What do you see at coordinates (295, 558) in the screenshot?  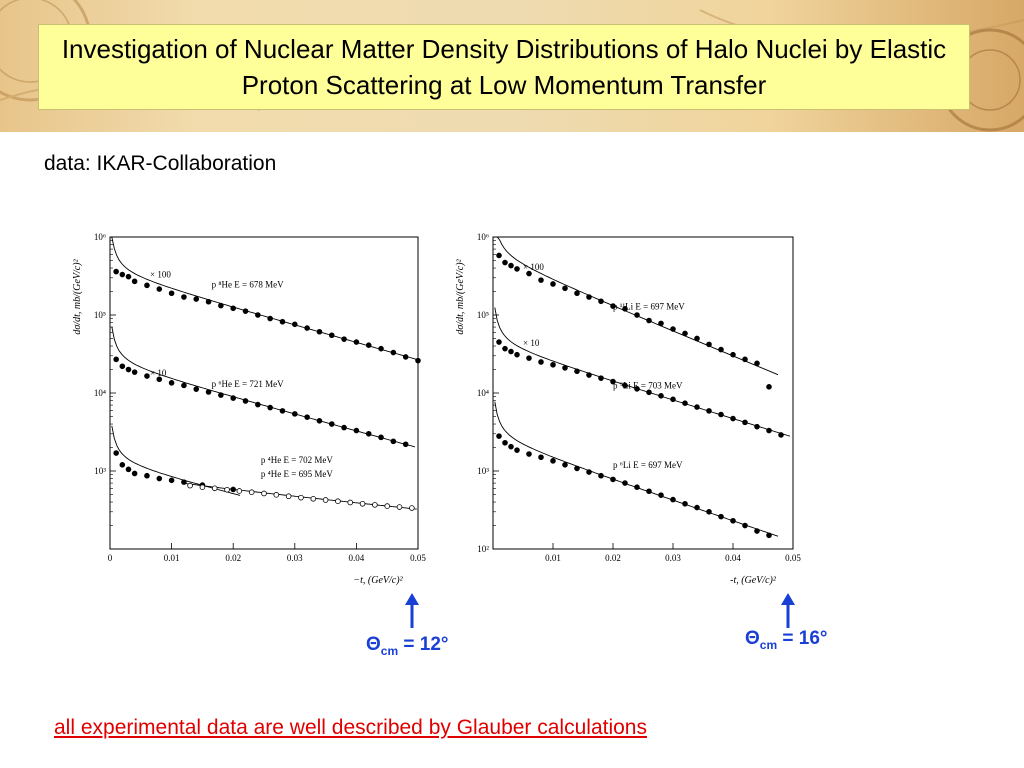 I see `x-tick-label: 0.03` at bounding box center [295, 558].